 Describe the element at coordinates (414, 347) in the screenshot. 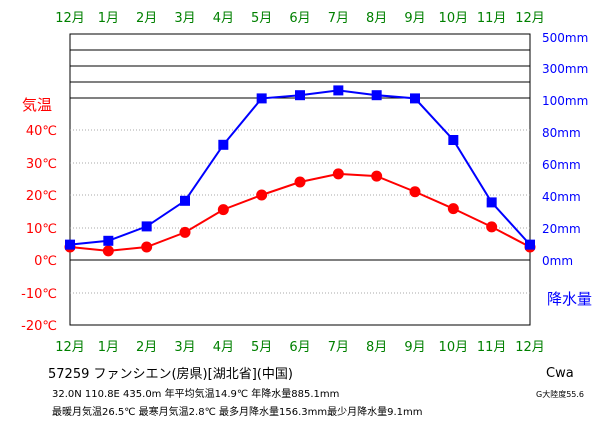

I see `month-label-bottom: 9月` at that location.